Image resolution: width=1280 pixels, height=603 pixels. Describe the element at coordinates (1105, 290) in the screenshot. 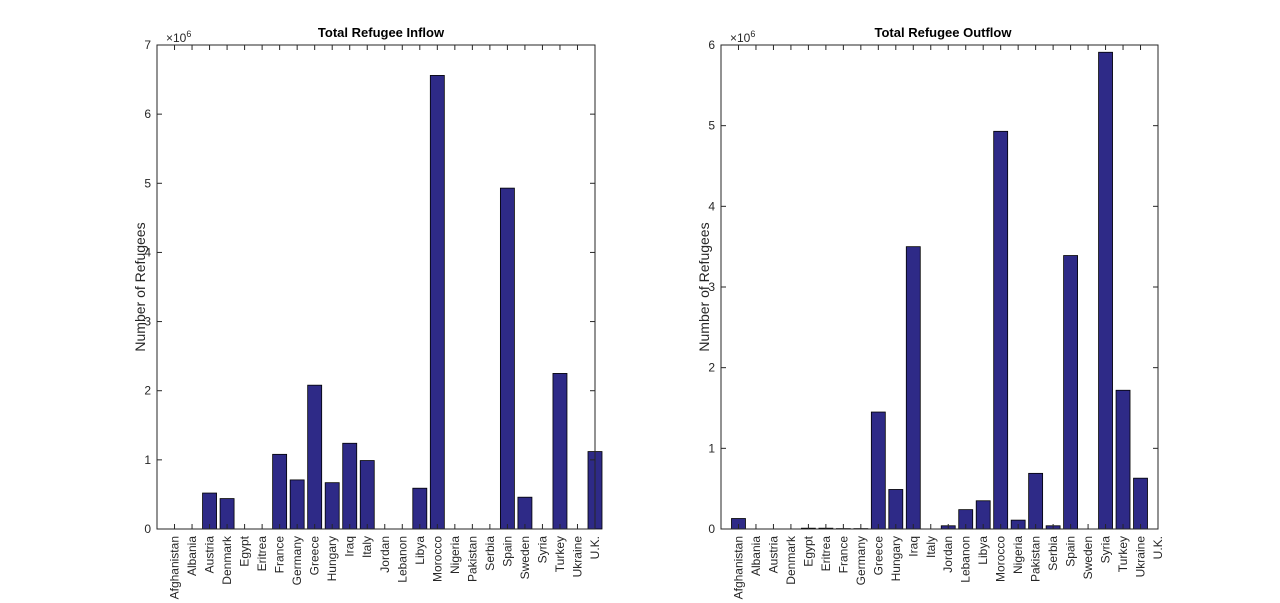

I see `bar-syria` at that location.